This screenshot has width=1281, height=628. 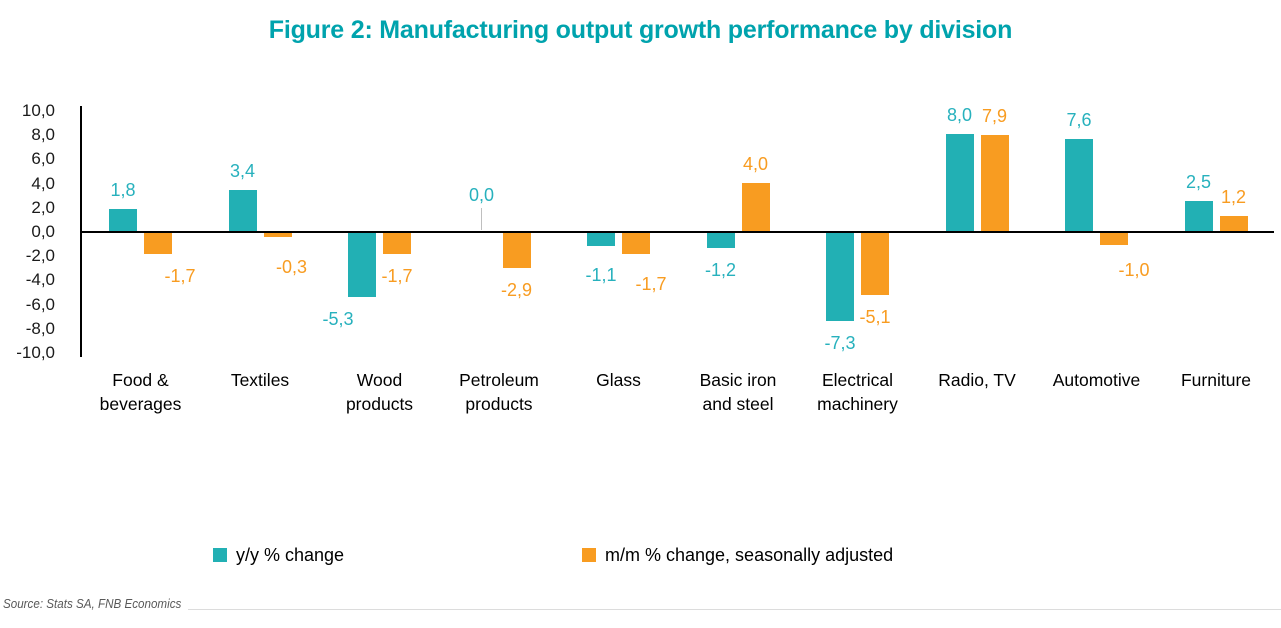 What do you see at coordinates (840, 343) in the screenshot?
I see `value-label-yy-6: -7,3` at bounding box center [840, 343].